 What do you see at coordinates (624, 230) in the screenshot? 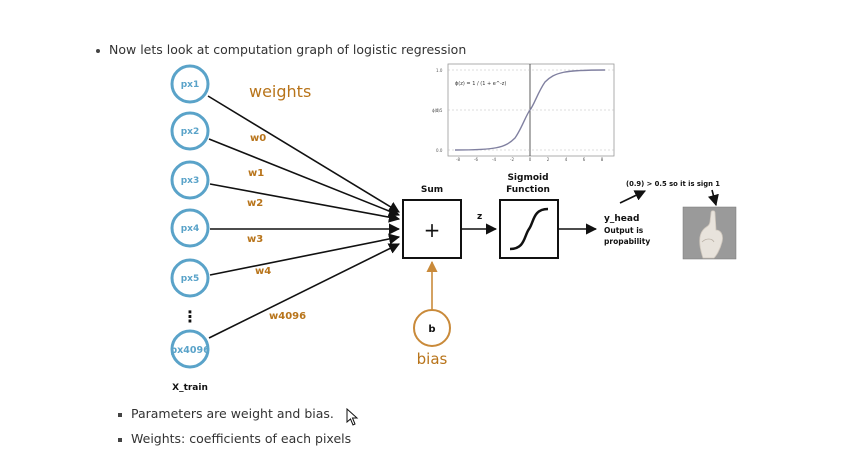
I see `yhead-line2: Output is` at bounding box center [624, 230].